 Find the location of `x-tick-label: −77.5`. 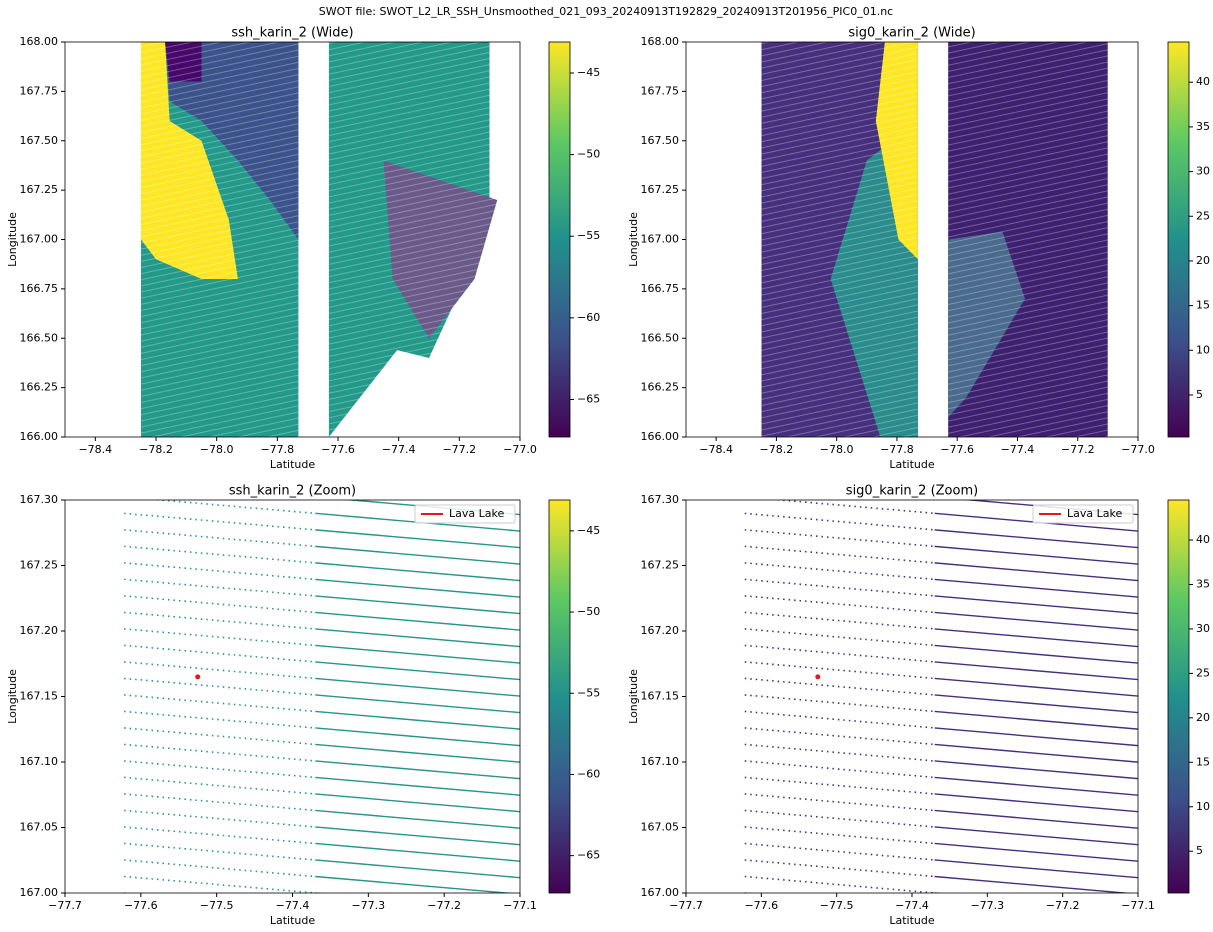

x-tick-label: −77.5 is located at coordinates (217, 905).